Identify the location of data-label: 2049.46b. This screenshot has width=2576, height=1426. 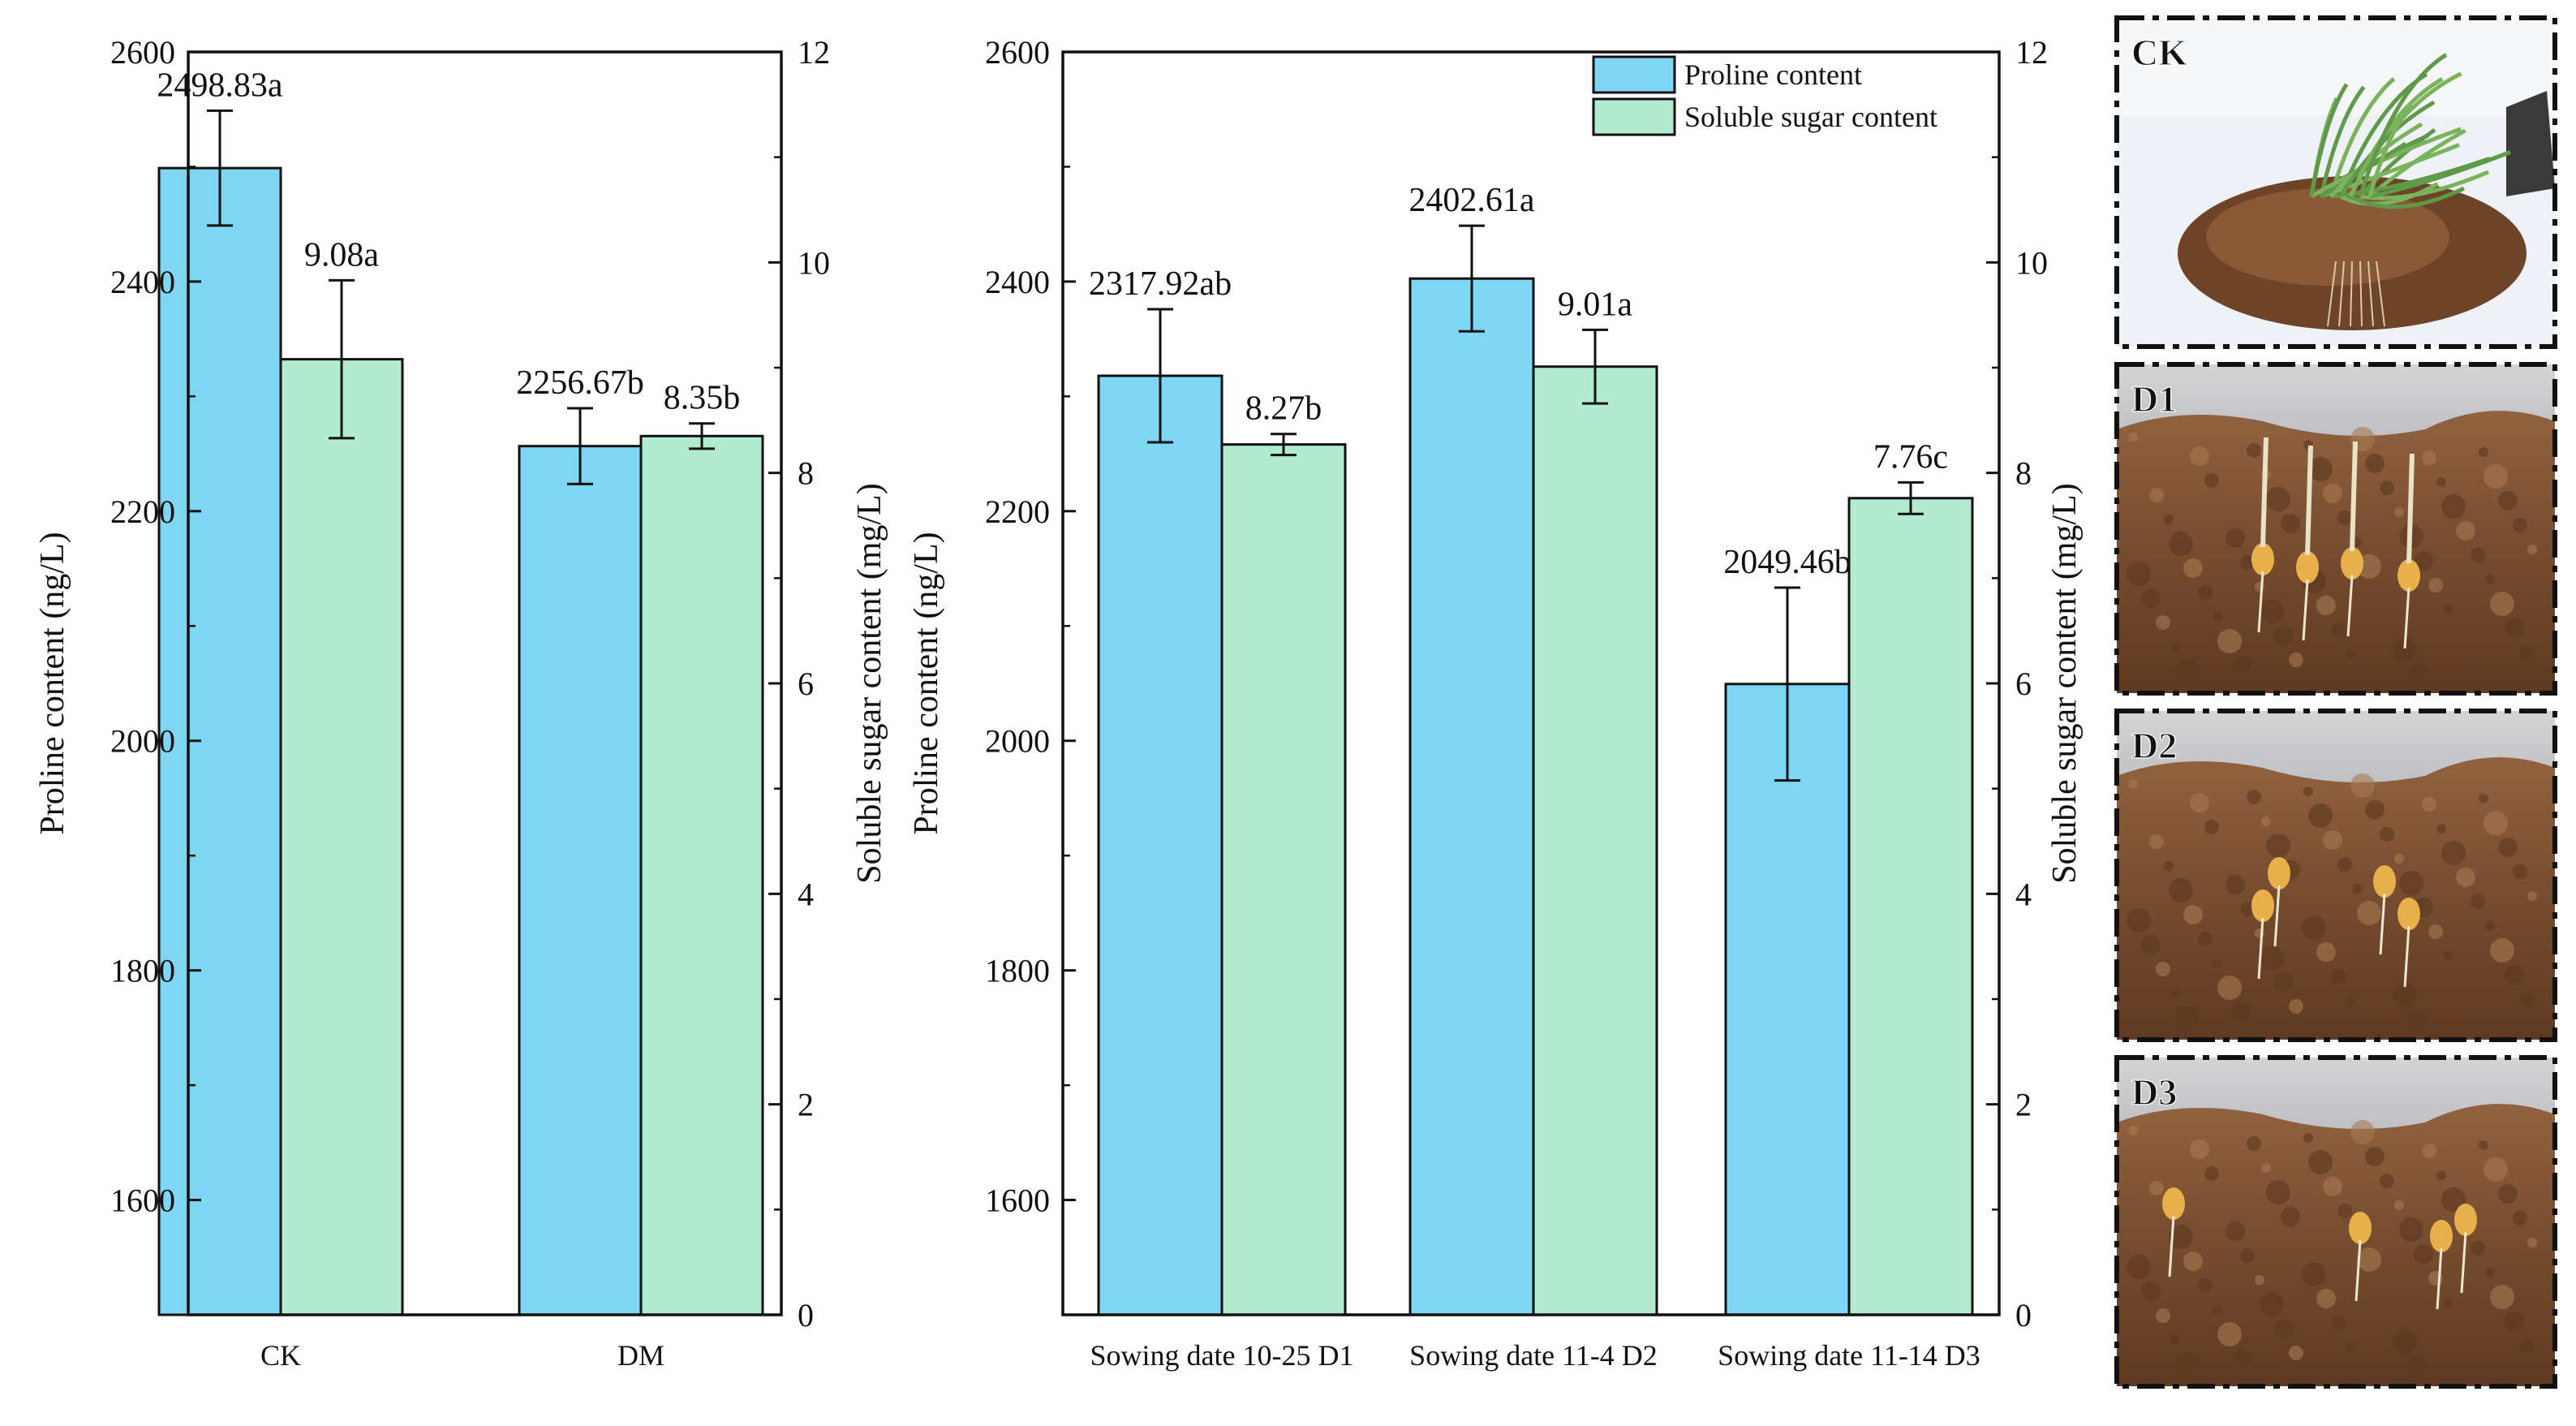
(1787, 562).